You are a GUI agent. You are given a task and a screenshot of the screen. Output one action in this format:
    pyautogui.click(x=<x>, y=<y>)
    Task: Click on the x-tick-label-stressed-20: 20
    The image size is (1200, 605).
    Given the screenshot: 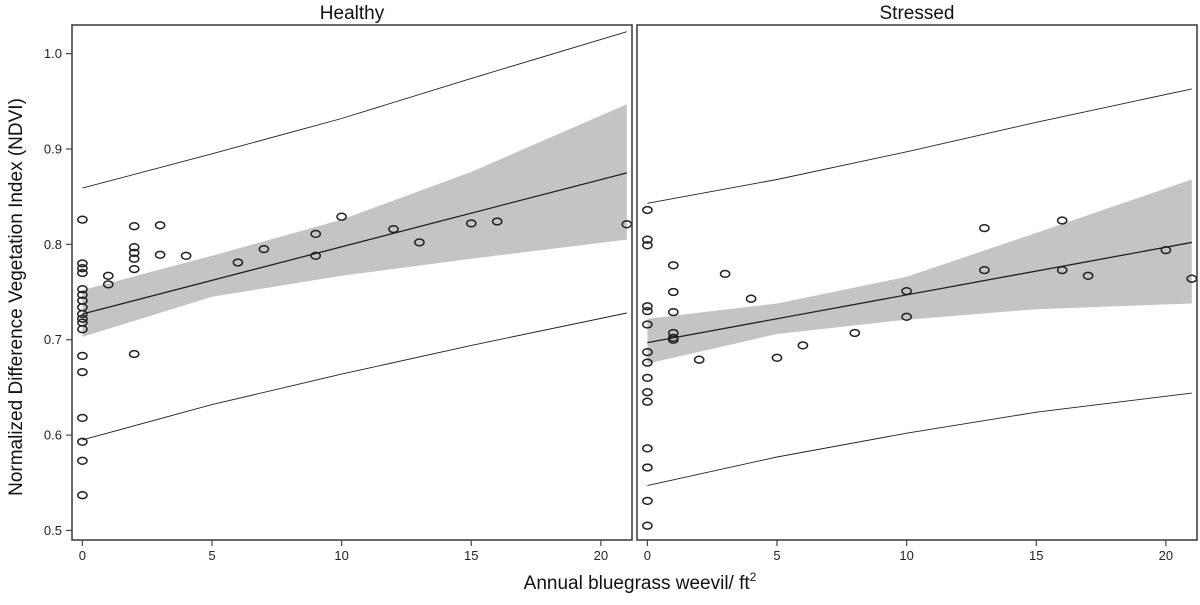 What is the action you would take?
    pyautogui.click(x=1166, y=555)
    